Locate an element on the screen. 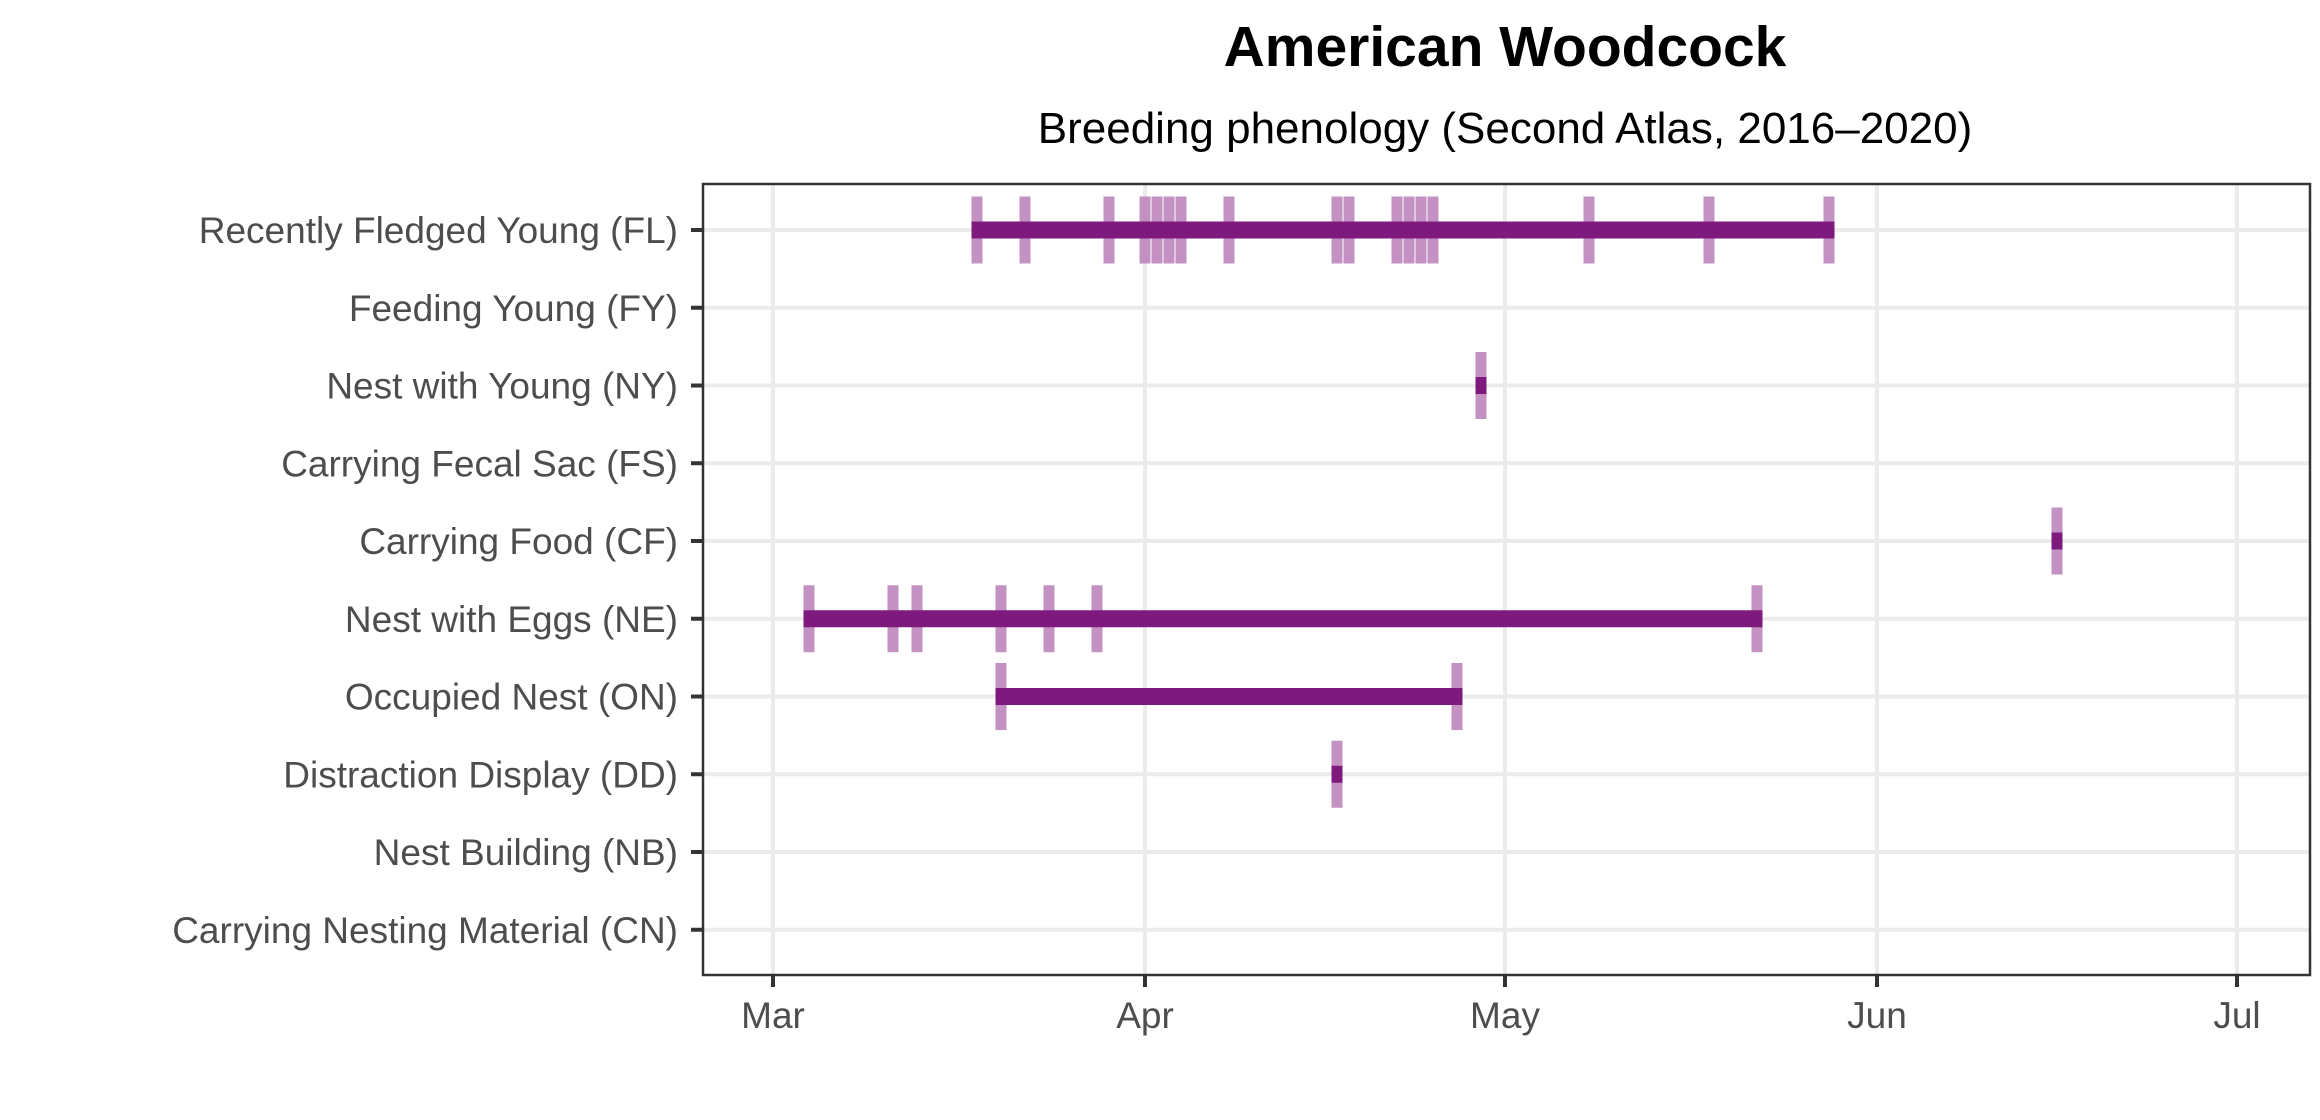  x-tick-label: Mar is located at coordinates (773, 1015).